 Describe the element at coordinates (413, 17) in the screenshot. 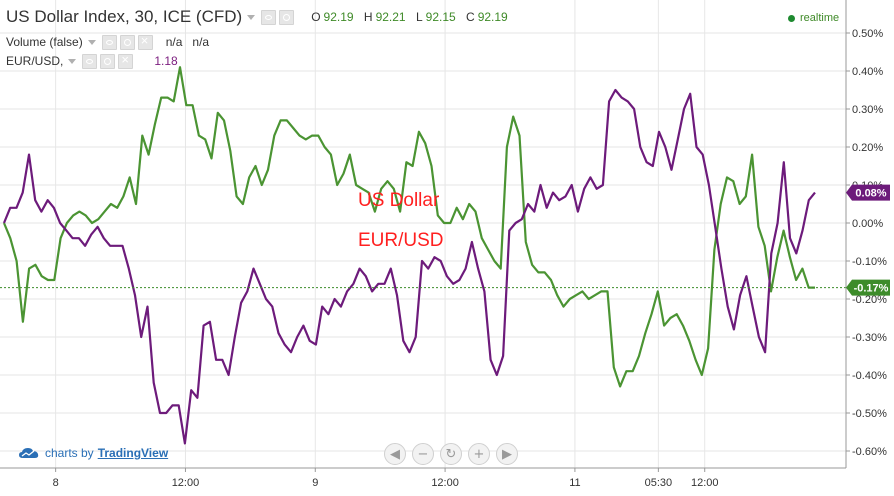

I see `ohlc-values: O 92.19 H 92.21 L 92.15 C 92.19` at that location.